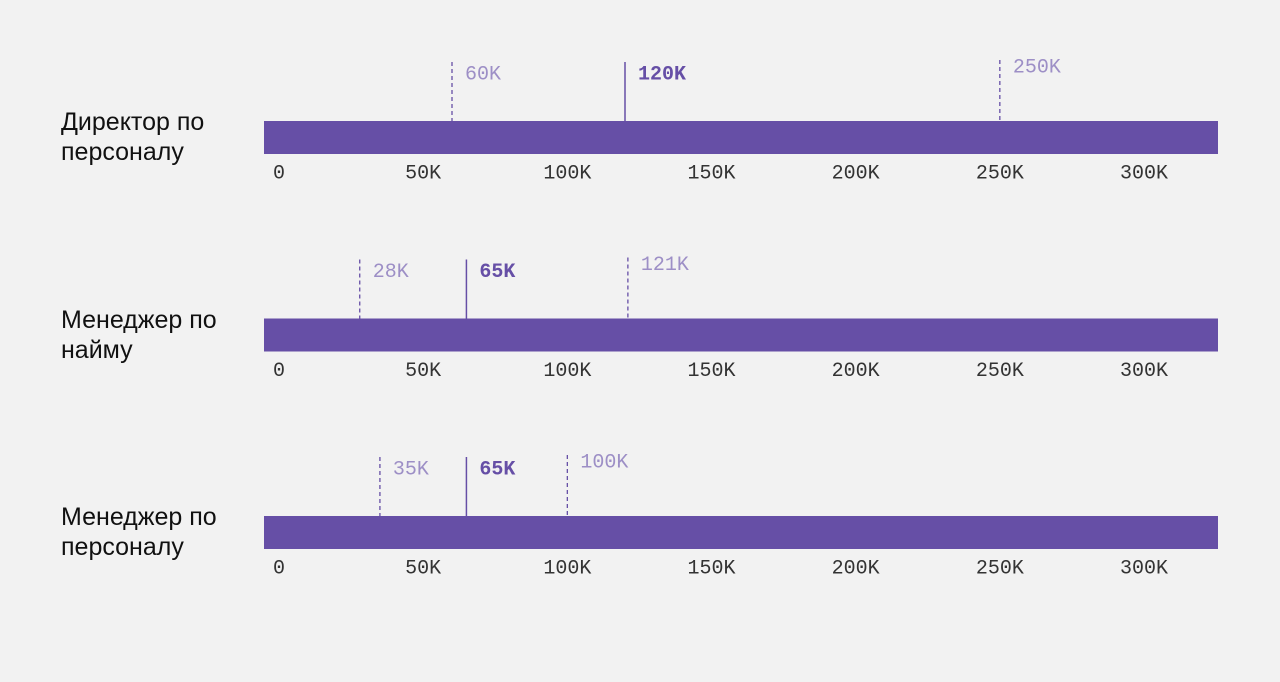  I want to click on row-label: Менеджер по персоналу, so click(139, 532).